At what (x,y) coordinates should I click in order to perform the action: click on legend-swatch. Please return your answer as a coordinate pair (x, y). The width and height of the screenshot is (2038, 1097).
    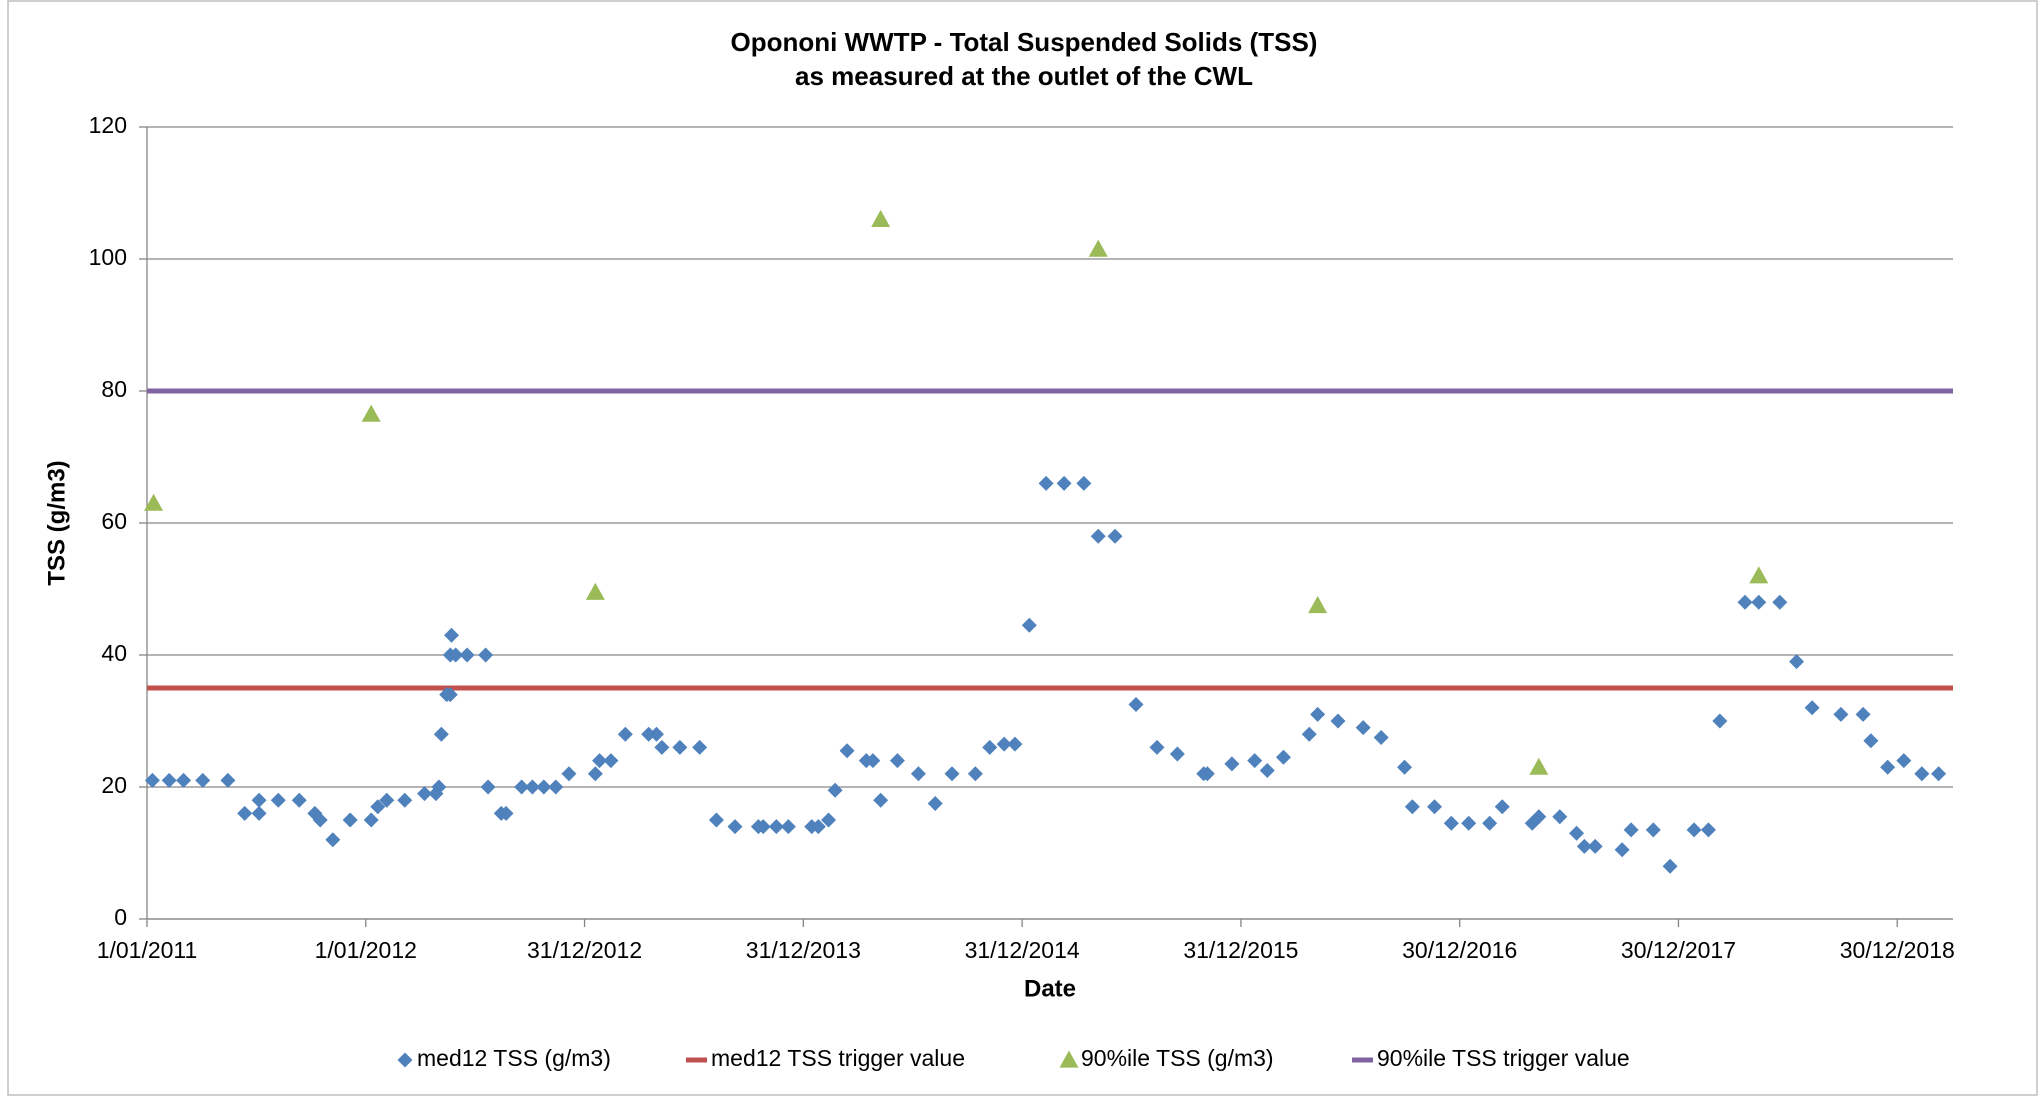
    Looking at the image, I should click on (1069, 1059).